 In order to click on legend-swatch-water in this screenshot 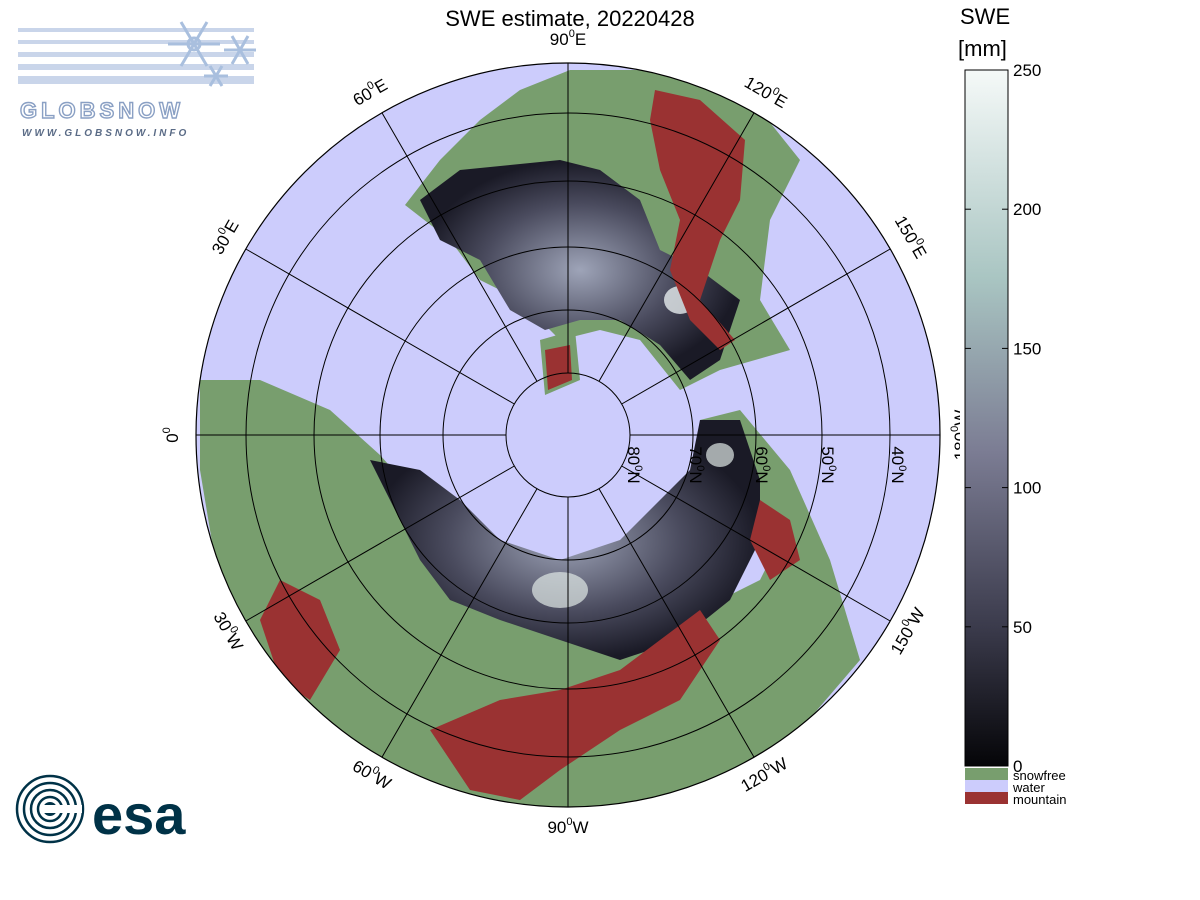, I will do `click(986, 786)`.